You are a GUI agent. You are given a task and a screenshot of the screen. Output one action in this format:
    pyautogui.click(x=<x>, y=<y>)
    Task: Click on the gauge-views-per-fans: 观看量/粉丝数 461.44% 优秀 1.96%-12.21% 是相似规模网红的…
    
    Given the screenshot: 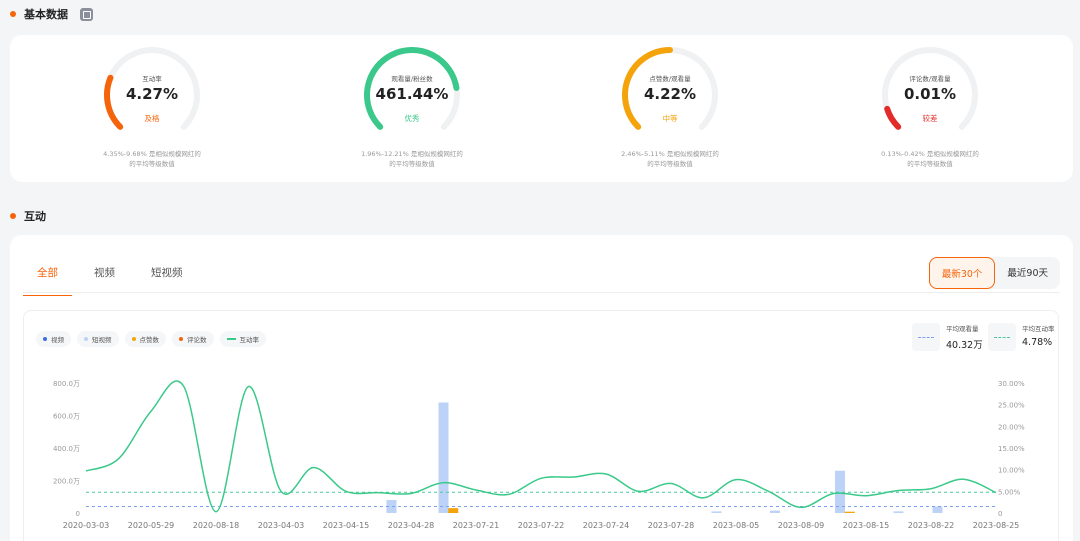 What is the action you would take?
    pyautogui.click(x=412, y=110)
    